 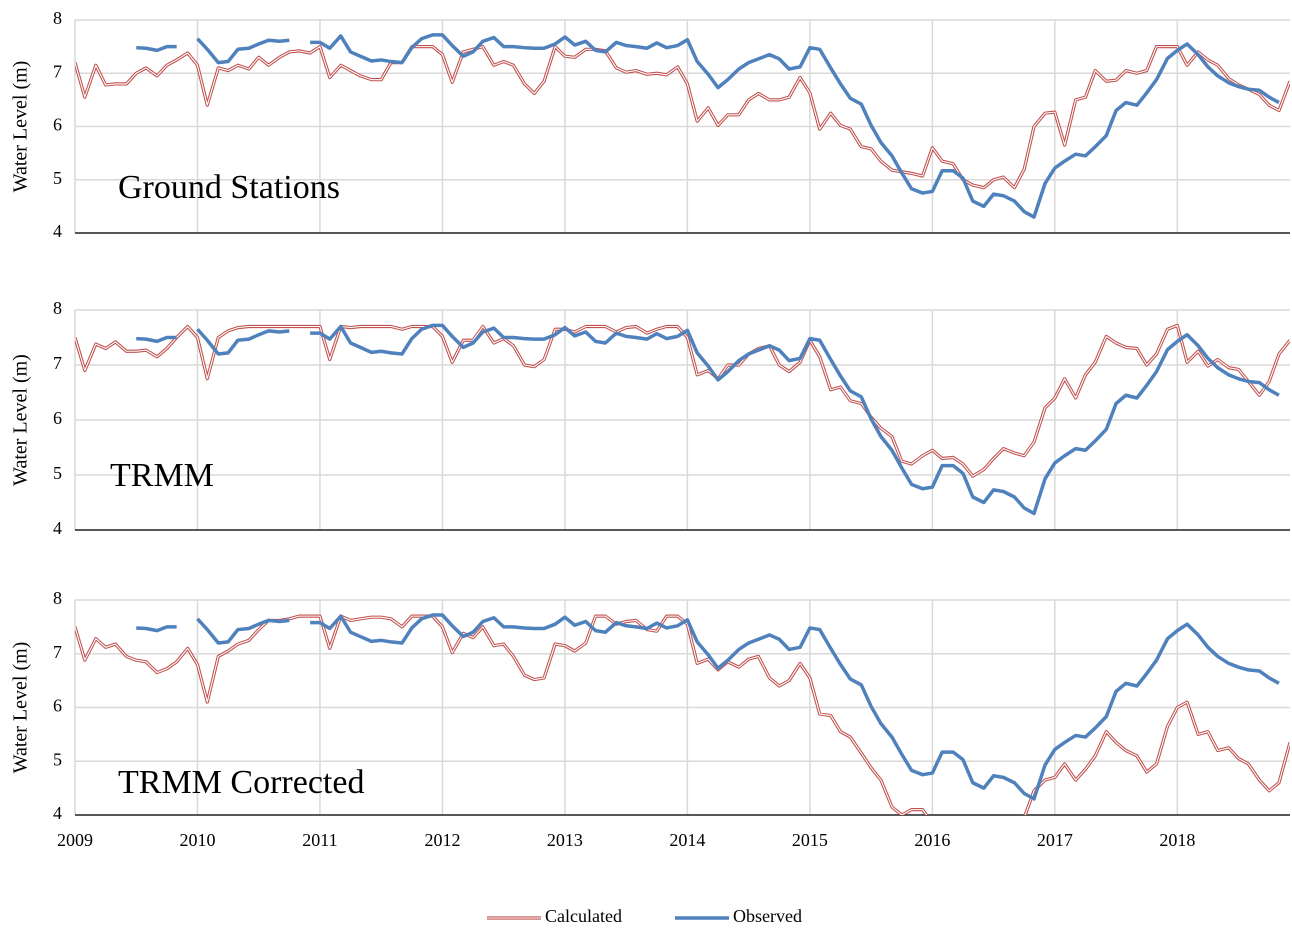 What do you see at coordinates (197, 840) in the screenshot?
I see `x-tick-label: 2010` at bounding box center [197, 840].